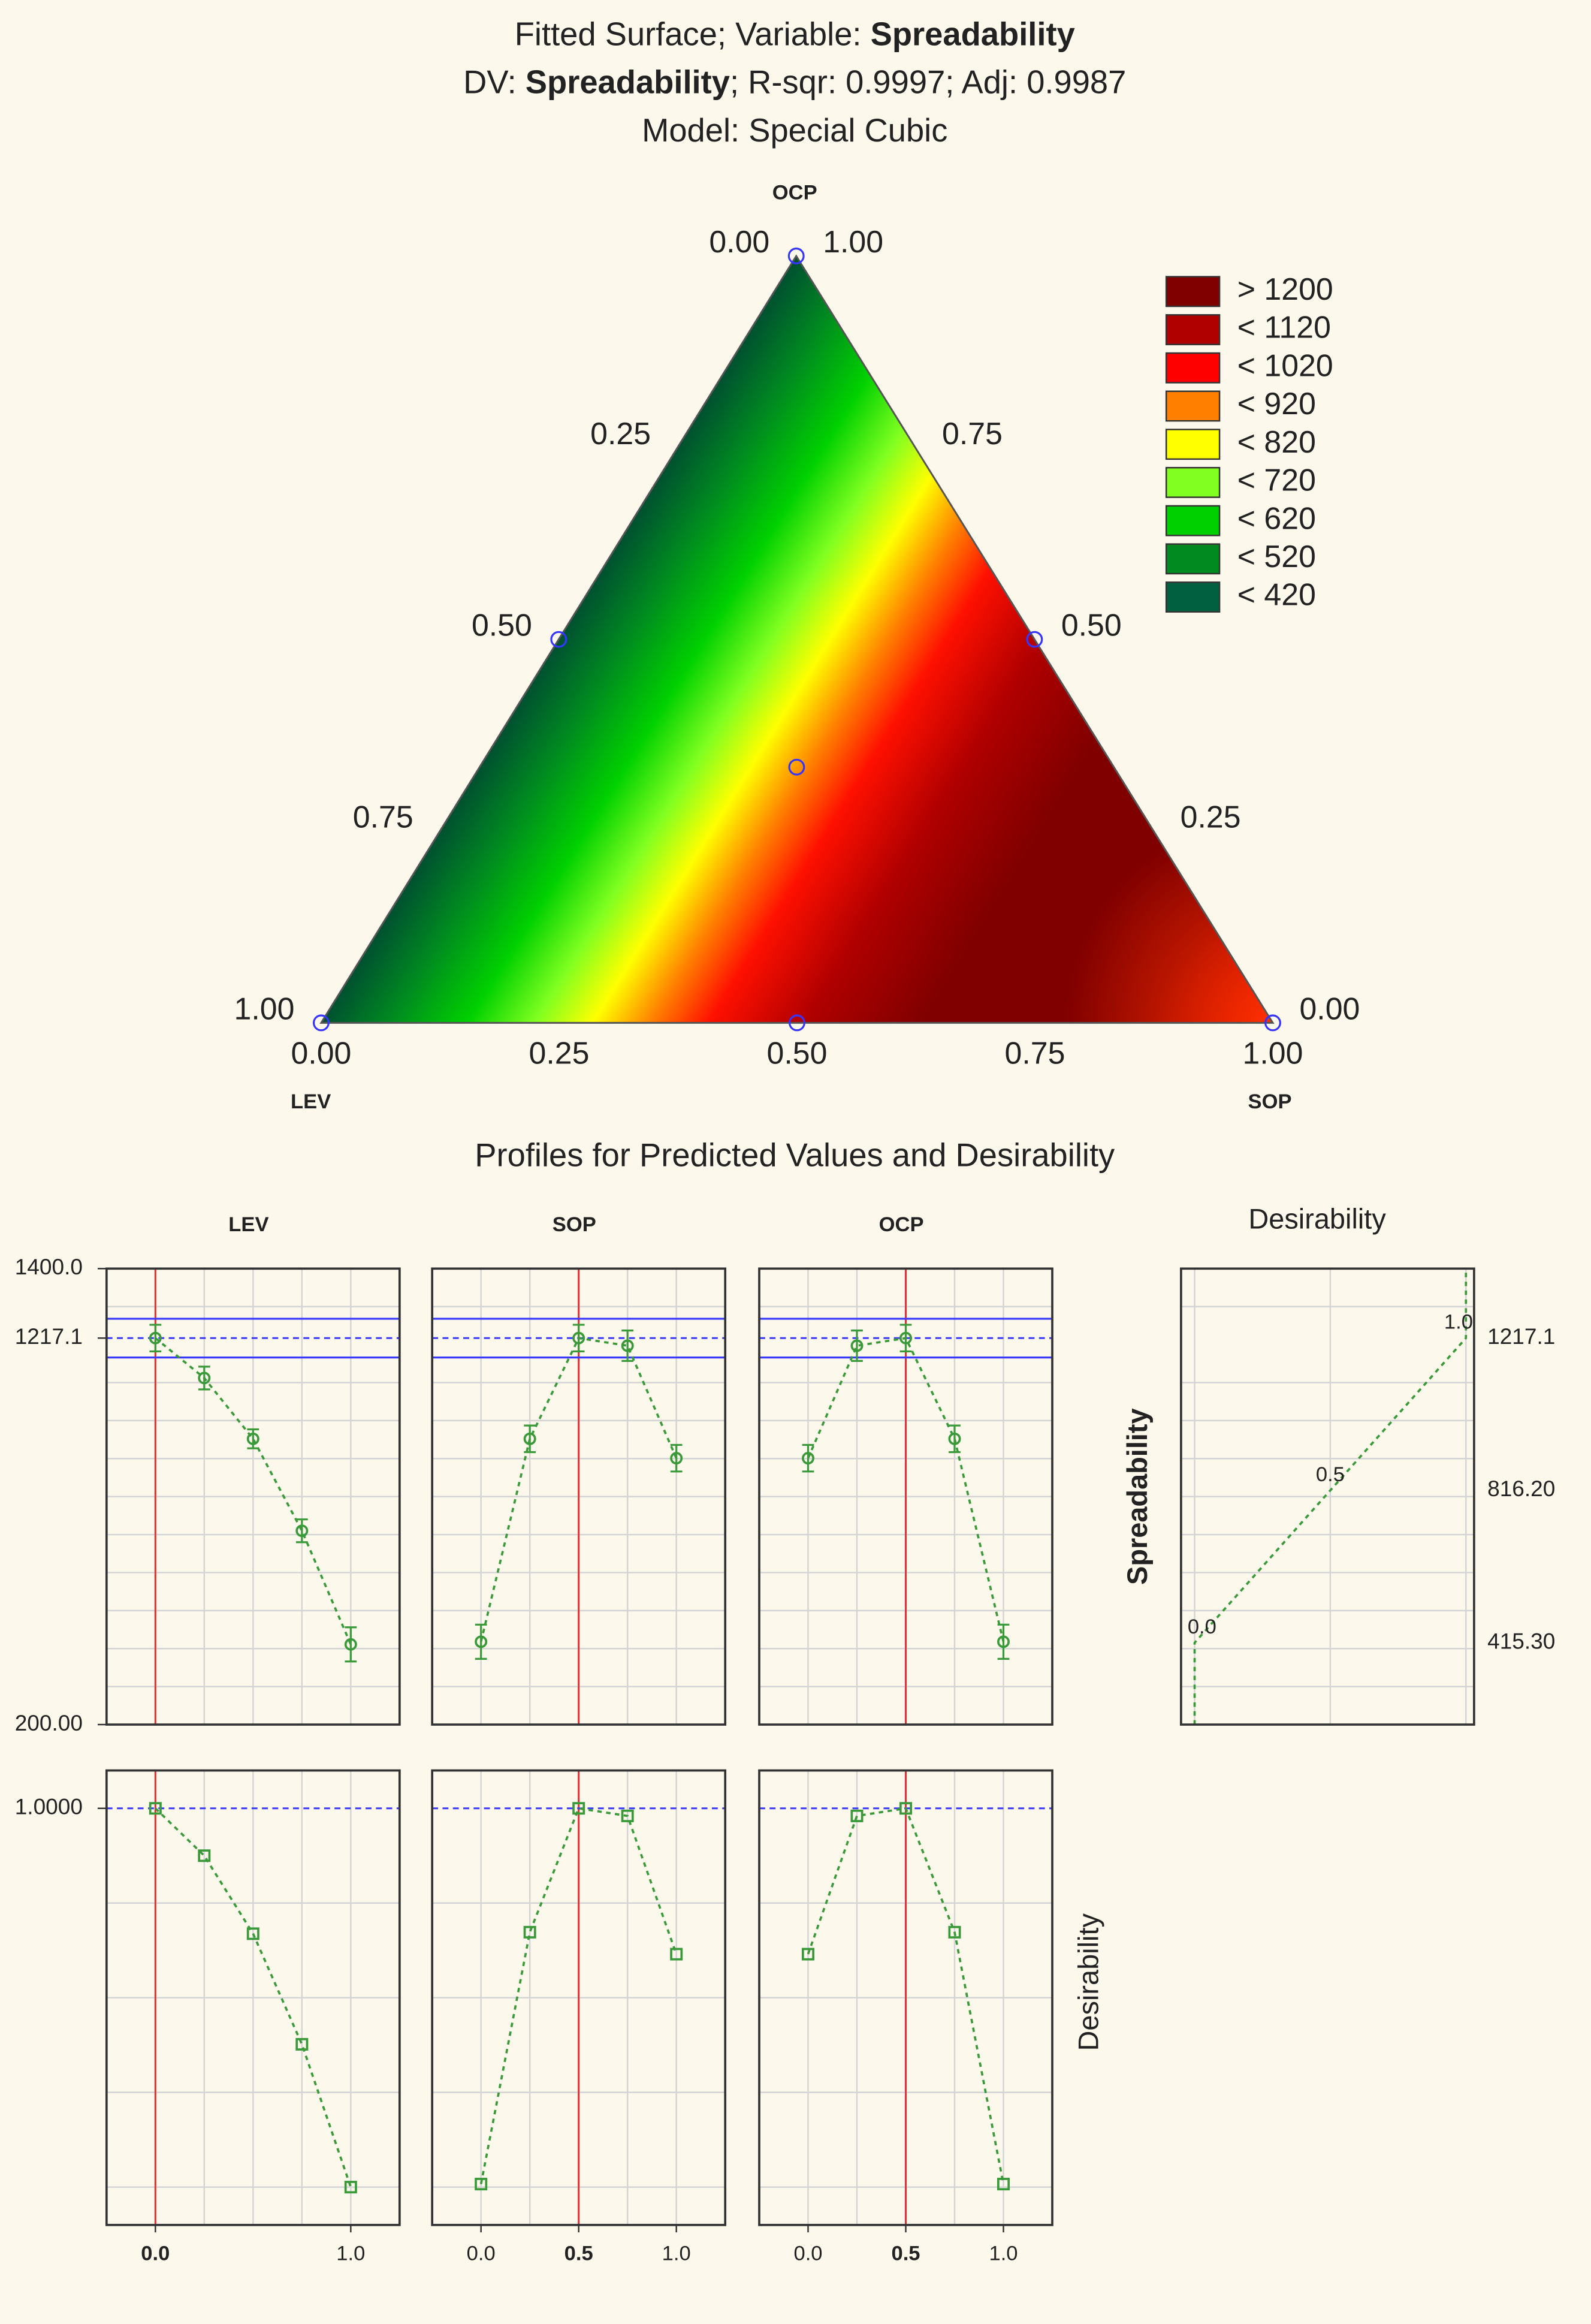 The width and height of the screenshot is (1591, 2324). Describe the element at coordinates (1276, 480) in the screenshot. I see `legend-label: < 720` at that location.